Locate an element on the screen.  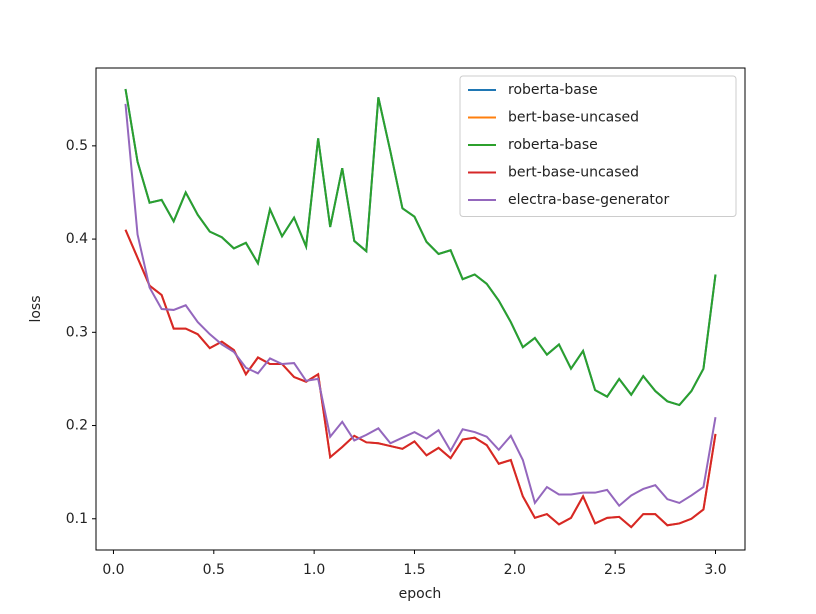
x-tick-label: 1.0 is located at coordinates (314, 570).